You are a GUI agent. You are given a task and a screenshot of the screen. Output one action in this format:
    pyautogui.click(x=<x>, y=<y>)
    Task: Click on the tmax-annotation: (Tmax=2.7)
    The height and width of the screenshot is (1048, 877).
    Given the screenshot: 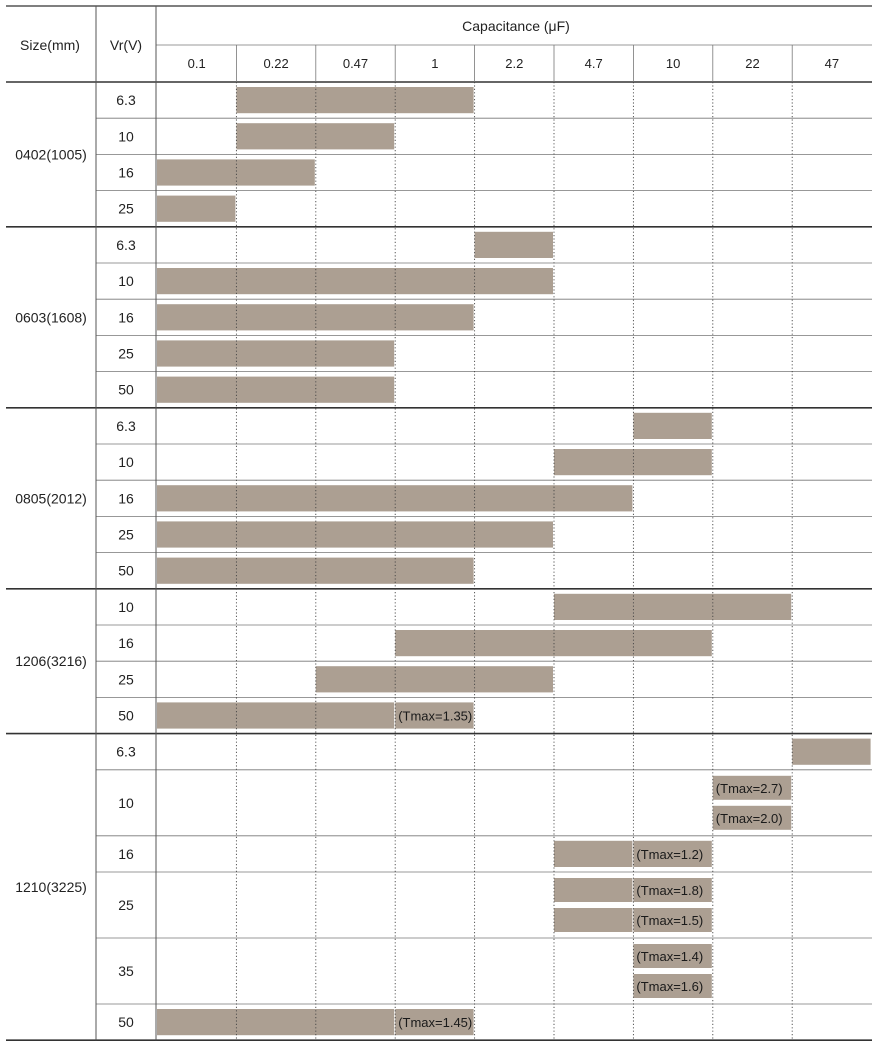 What is the action you would take?
    pyautogui.click(x=749, y=788)
    